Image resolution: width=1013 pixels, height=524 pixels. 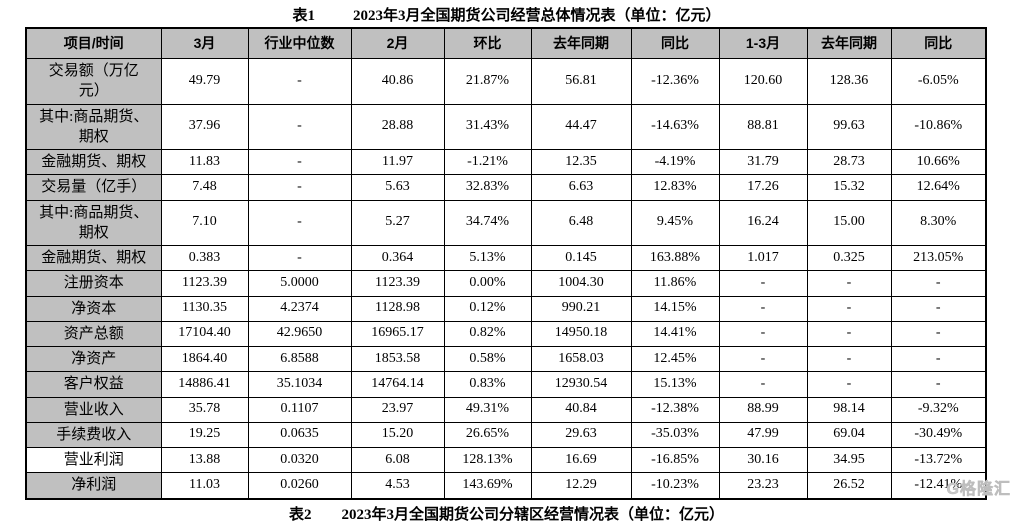 What do you see at coordinates (93, 359) in the screenshot?
I see `row-label: 净资产` at bounding box center [93, 359].